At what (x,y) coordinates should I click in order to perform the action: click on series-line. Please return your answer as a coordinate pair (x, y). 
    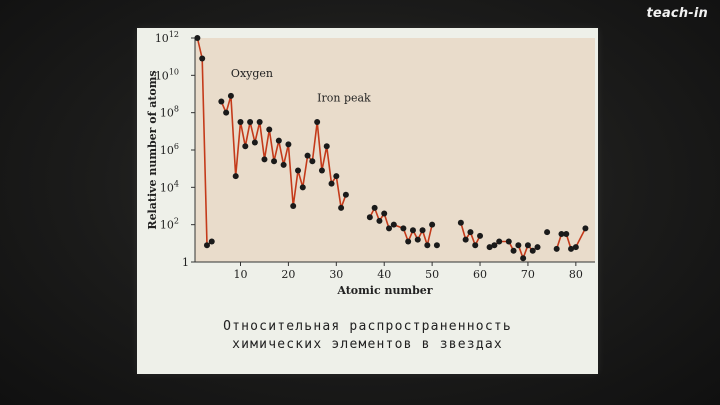
    Looking at the image, I should click on (204, 141).